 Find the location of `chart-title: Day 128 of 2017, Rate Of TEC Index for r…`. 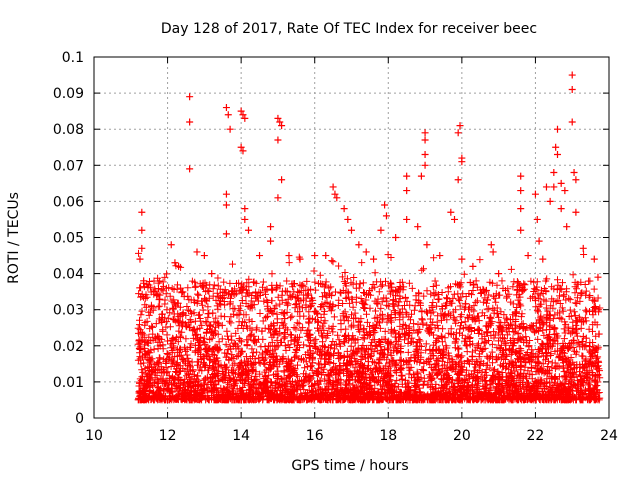

chart-title: Day 128 of 2017, Rate Of TEC Index for r… is located at coordinates (349, 29).